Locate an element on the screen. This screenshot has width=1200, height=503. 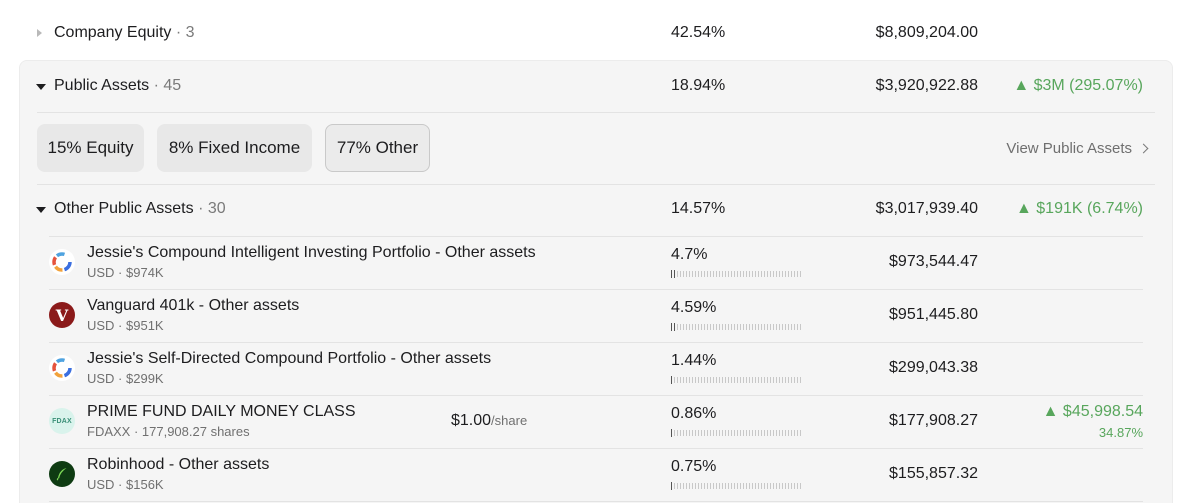
view-public-assets-label: View Public Assets is located at coordinates (1069, 148).